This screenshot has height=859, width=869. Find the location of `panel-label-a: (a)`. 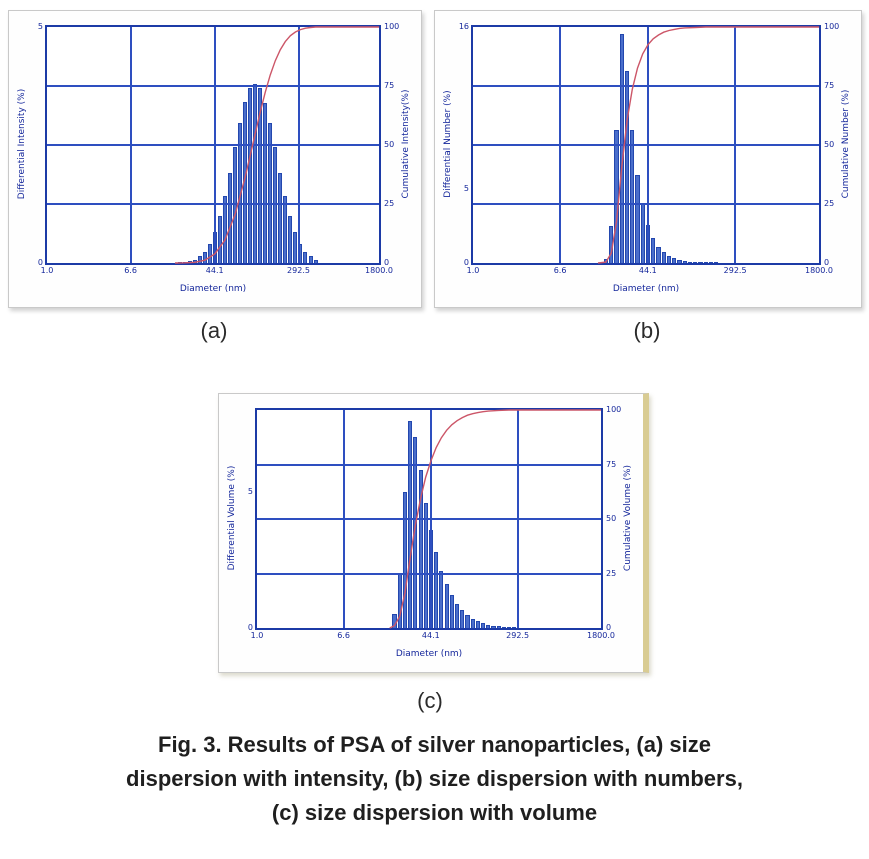

panel-label-a: (a) is located at coordinates (214, 330).